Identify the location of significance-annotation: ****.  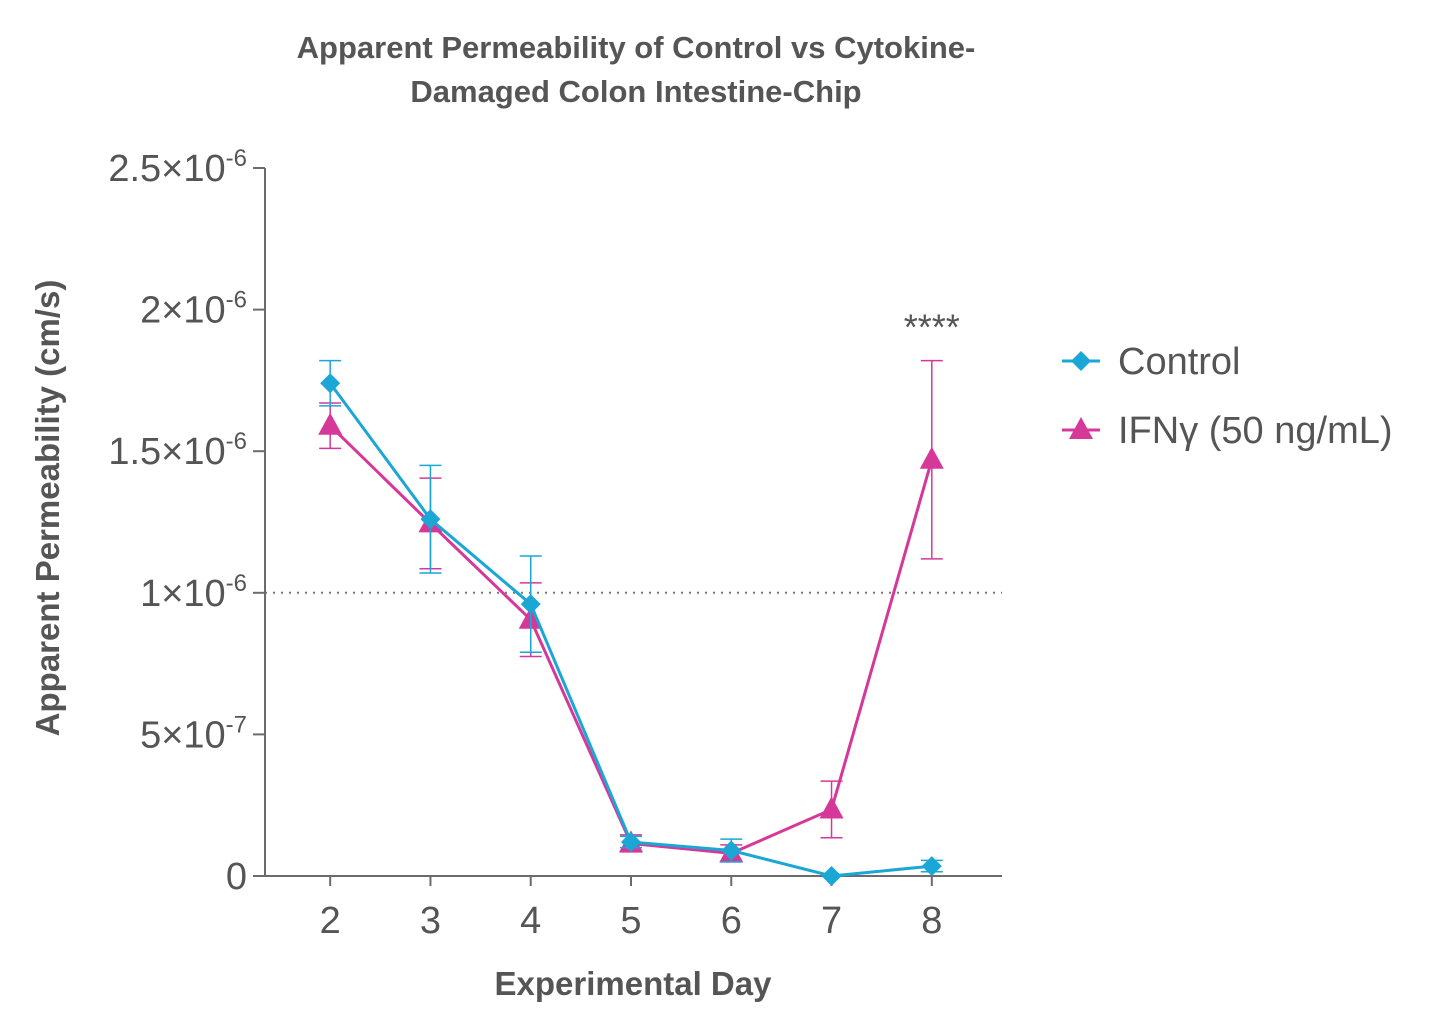
(932, 326).